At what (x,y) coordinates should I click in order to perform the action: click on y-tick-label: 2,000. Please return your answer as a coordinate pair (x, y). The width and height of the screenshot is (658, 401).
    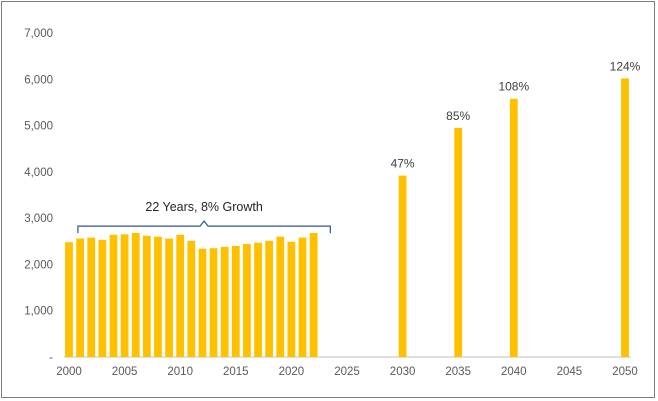
    Looking at the image, I should click on (38, 265).